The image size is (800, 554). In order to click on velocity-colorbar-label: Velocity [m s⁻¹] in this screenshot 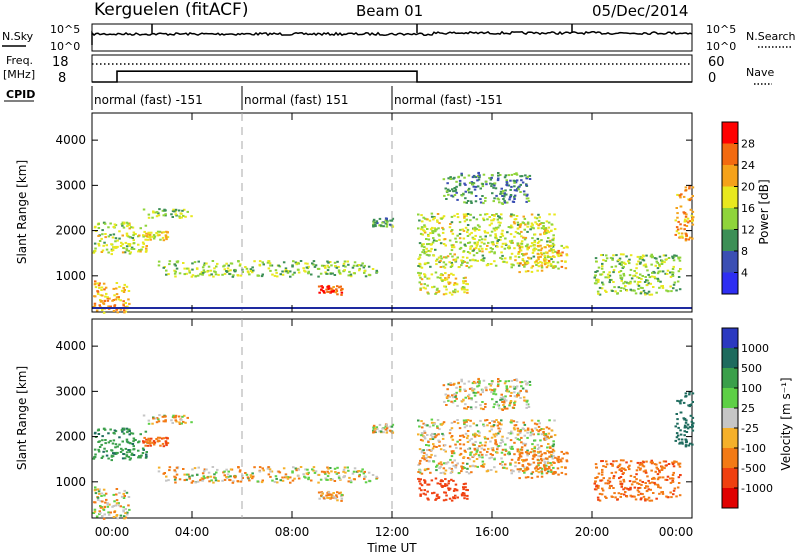, I will do `click(786, 423)`.